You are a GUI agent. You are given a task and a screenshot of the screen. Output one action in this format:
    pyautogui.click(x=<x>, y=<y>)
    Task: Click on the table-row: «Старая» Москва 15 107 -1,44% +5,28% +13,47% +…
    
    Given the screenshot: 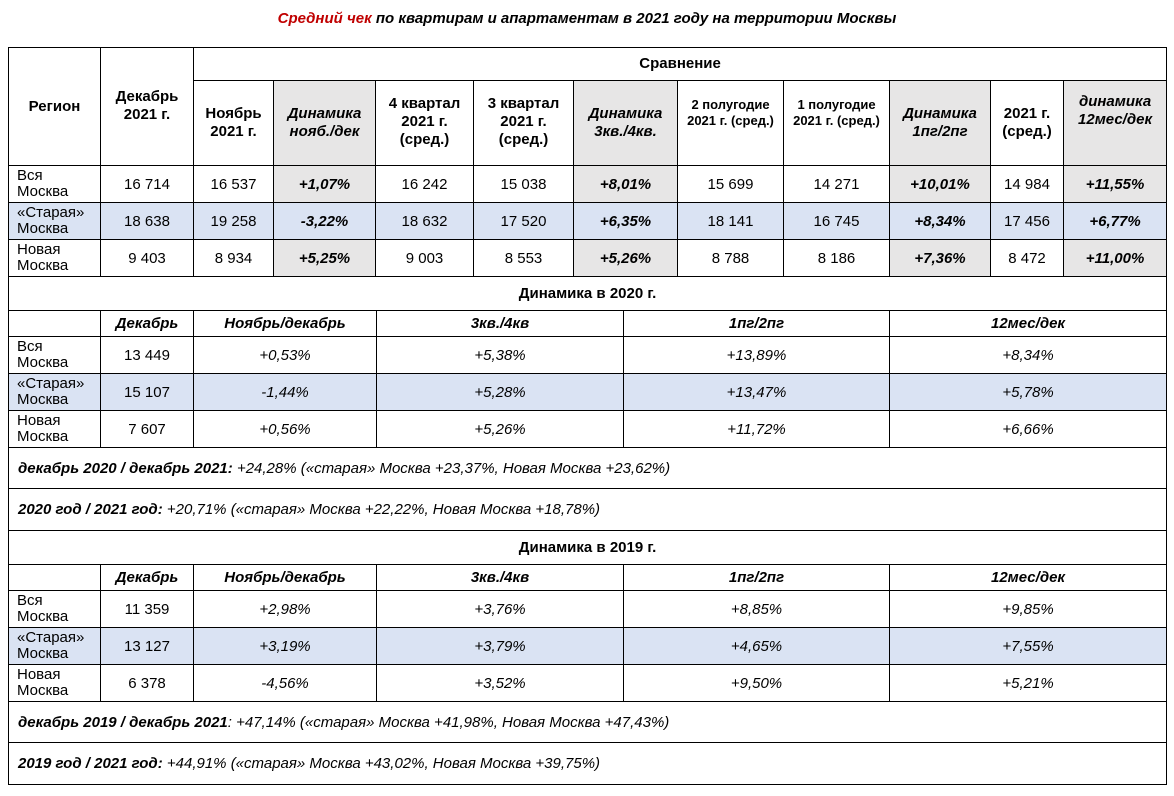 What is the action you would take?
    pyautogui.click(x=588, y=392)
    